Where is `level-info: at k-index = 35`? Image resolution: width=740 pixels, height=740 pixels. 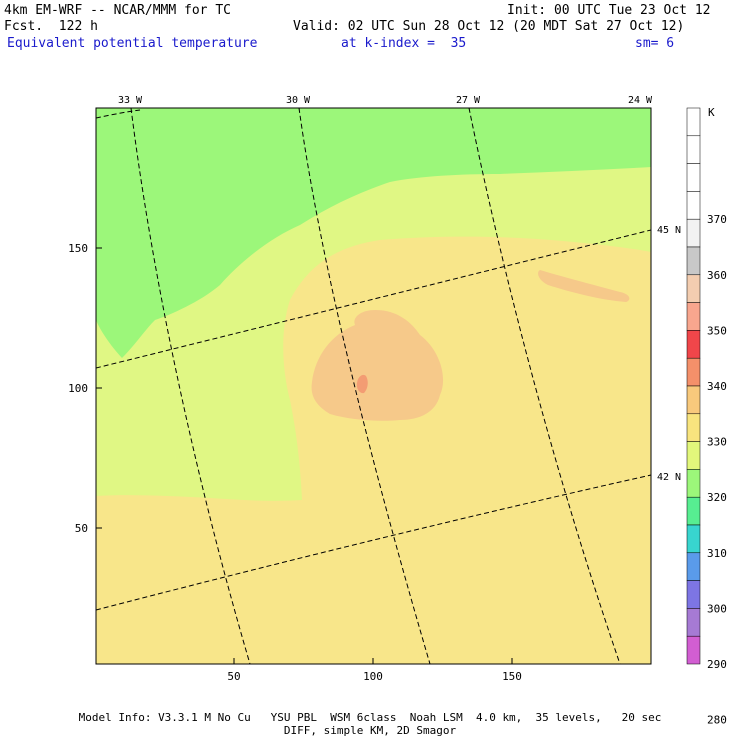
level-info: at k-index = 35 is located at coordinates (404, 43).